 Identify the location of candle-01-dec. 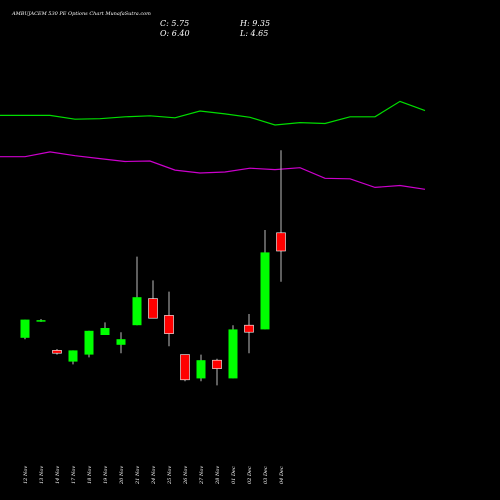
(233, 352).